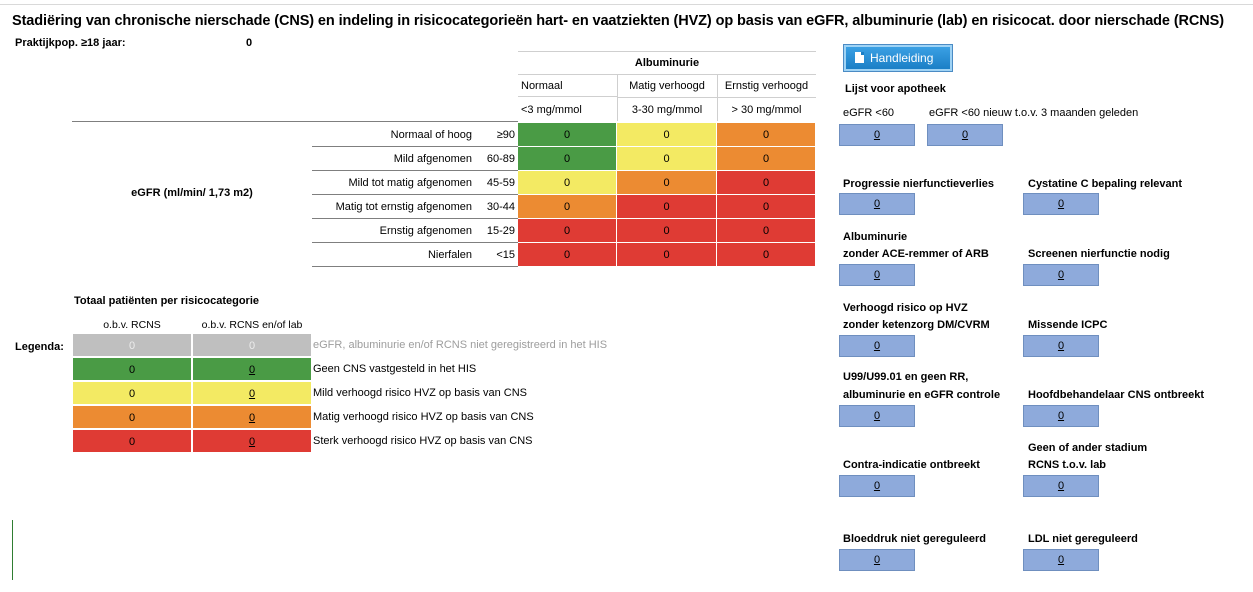 This screenshot has height=592, width=1253. What do you see at coordinates (916, 254) in the screenshot?
I see `albuminurie-ace-label-2: zonder ACE-remmer of ARB` at bounding box center [916, 254].